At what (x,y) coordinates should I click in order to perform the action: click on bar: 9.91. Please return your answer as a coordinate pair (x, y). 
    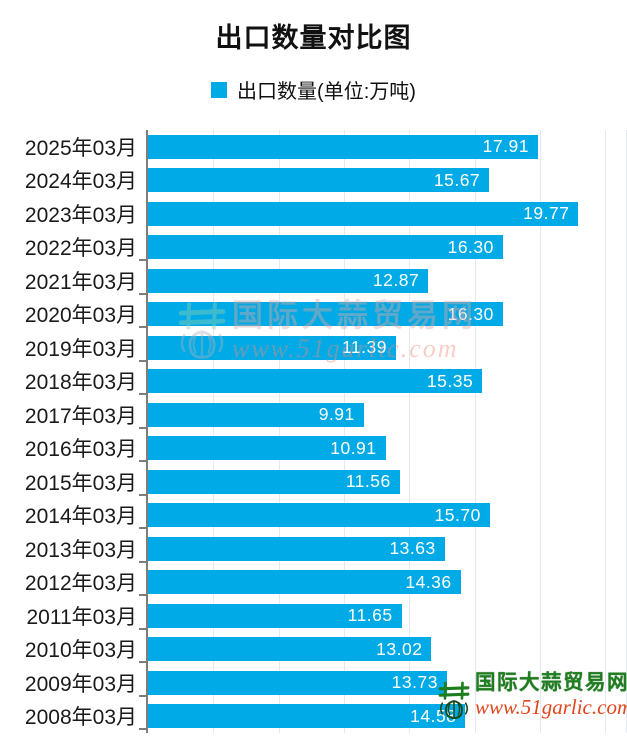
    Looking at the image, I should click on (256, 414).